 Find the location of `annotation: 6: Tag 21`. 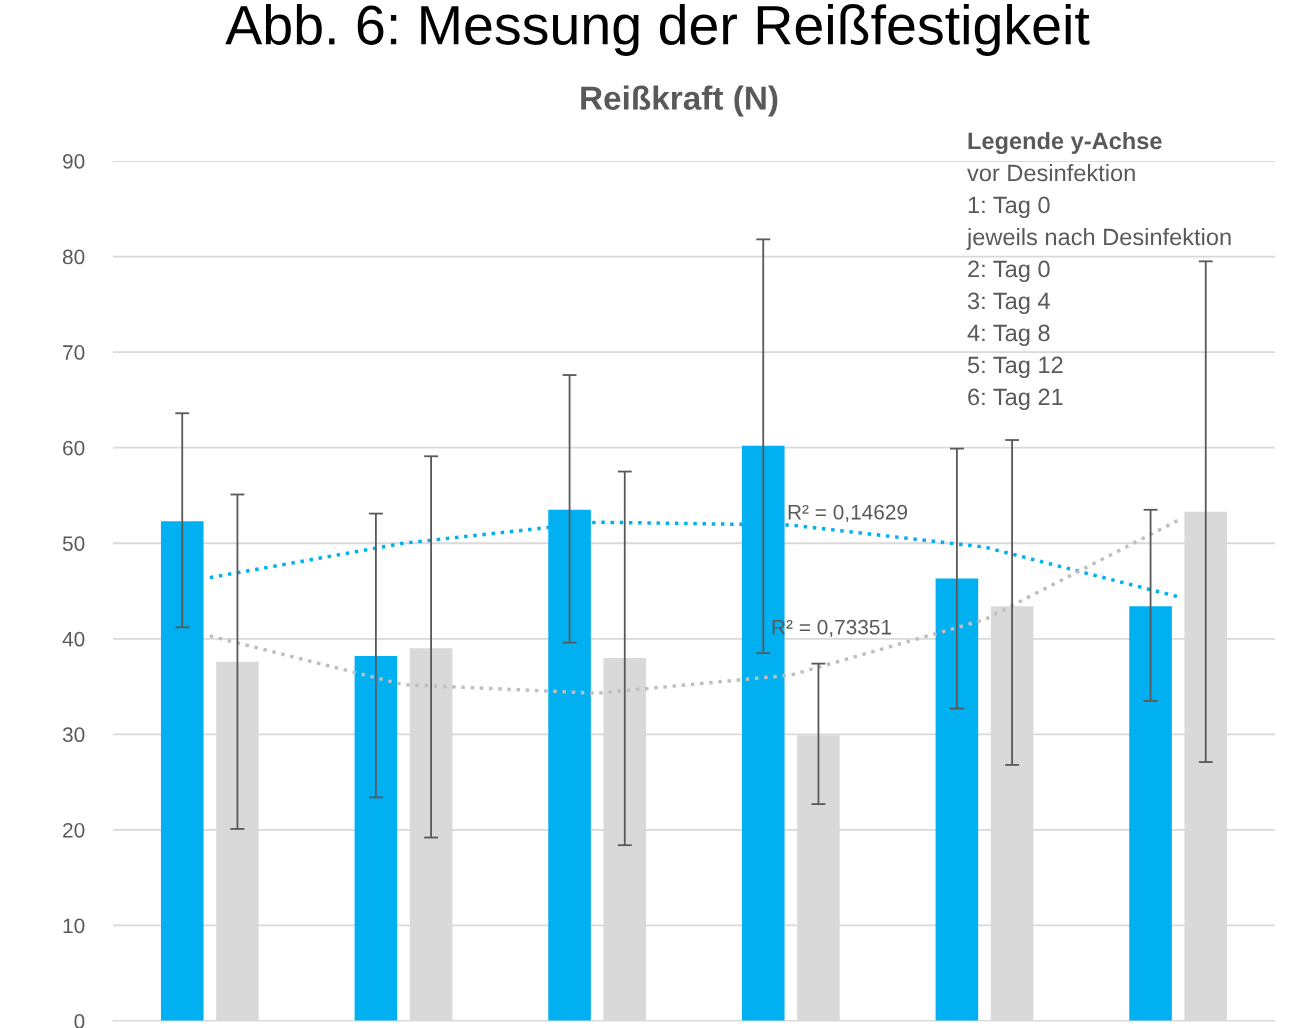

annotation: 6: Tag 21 is located at coordinates (1015, 399).